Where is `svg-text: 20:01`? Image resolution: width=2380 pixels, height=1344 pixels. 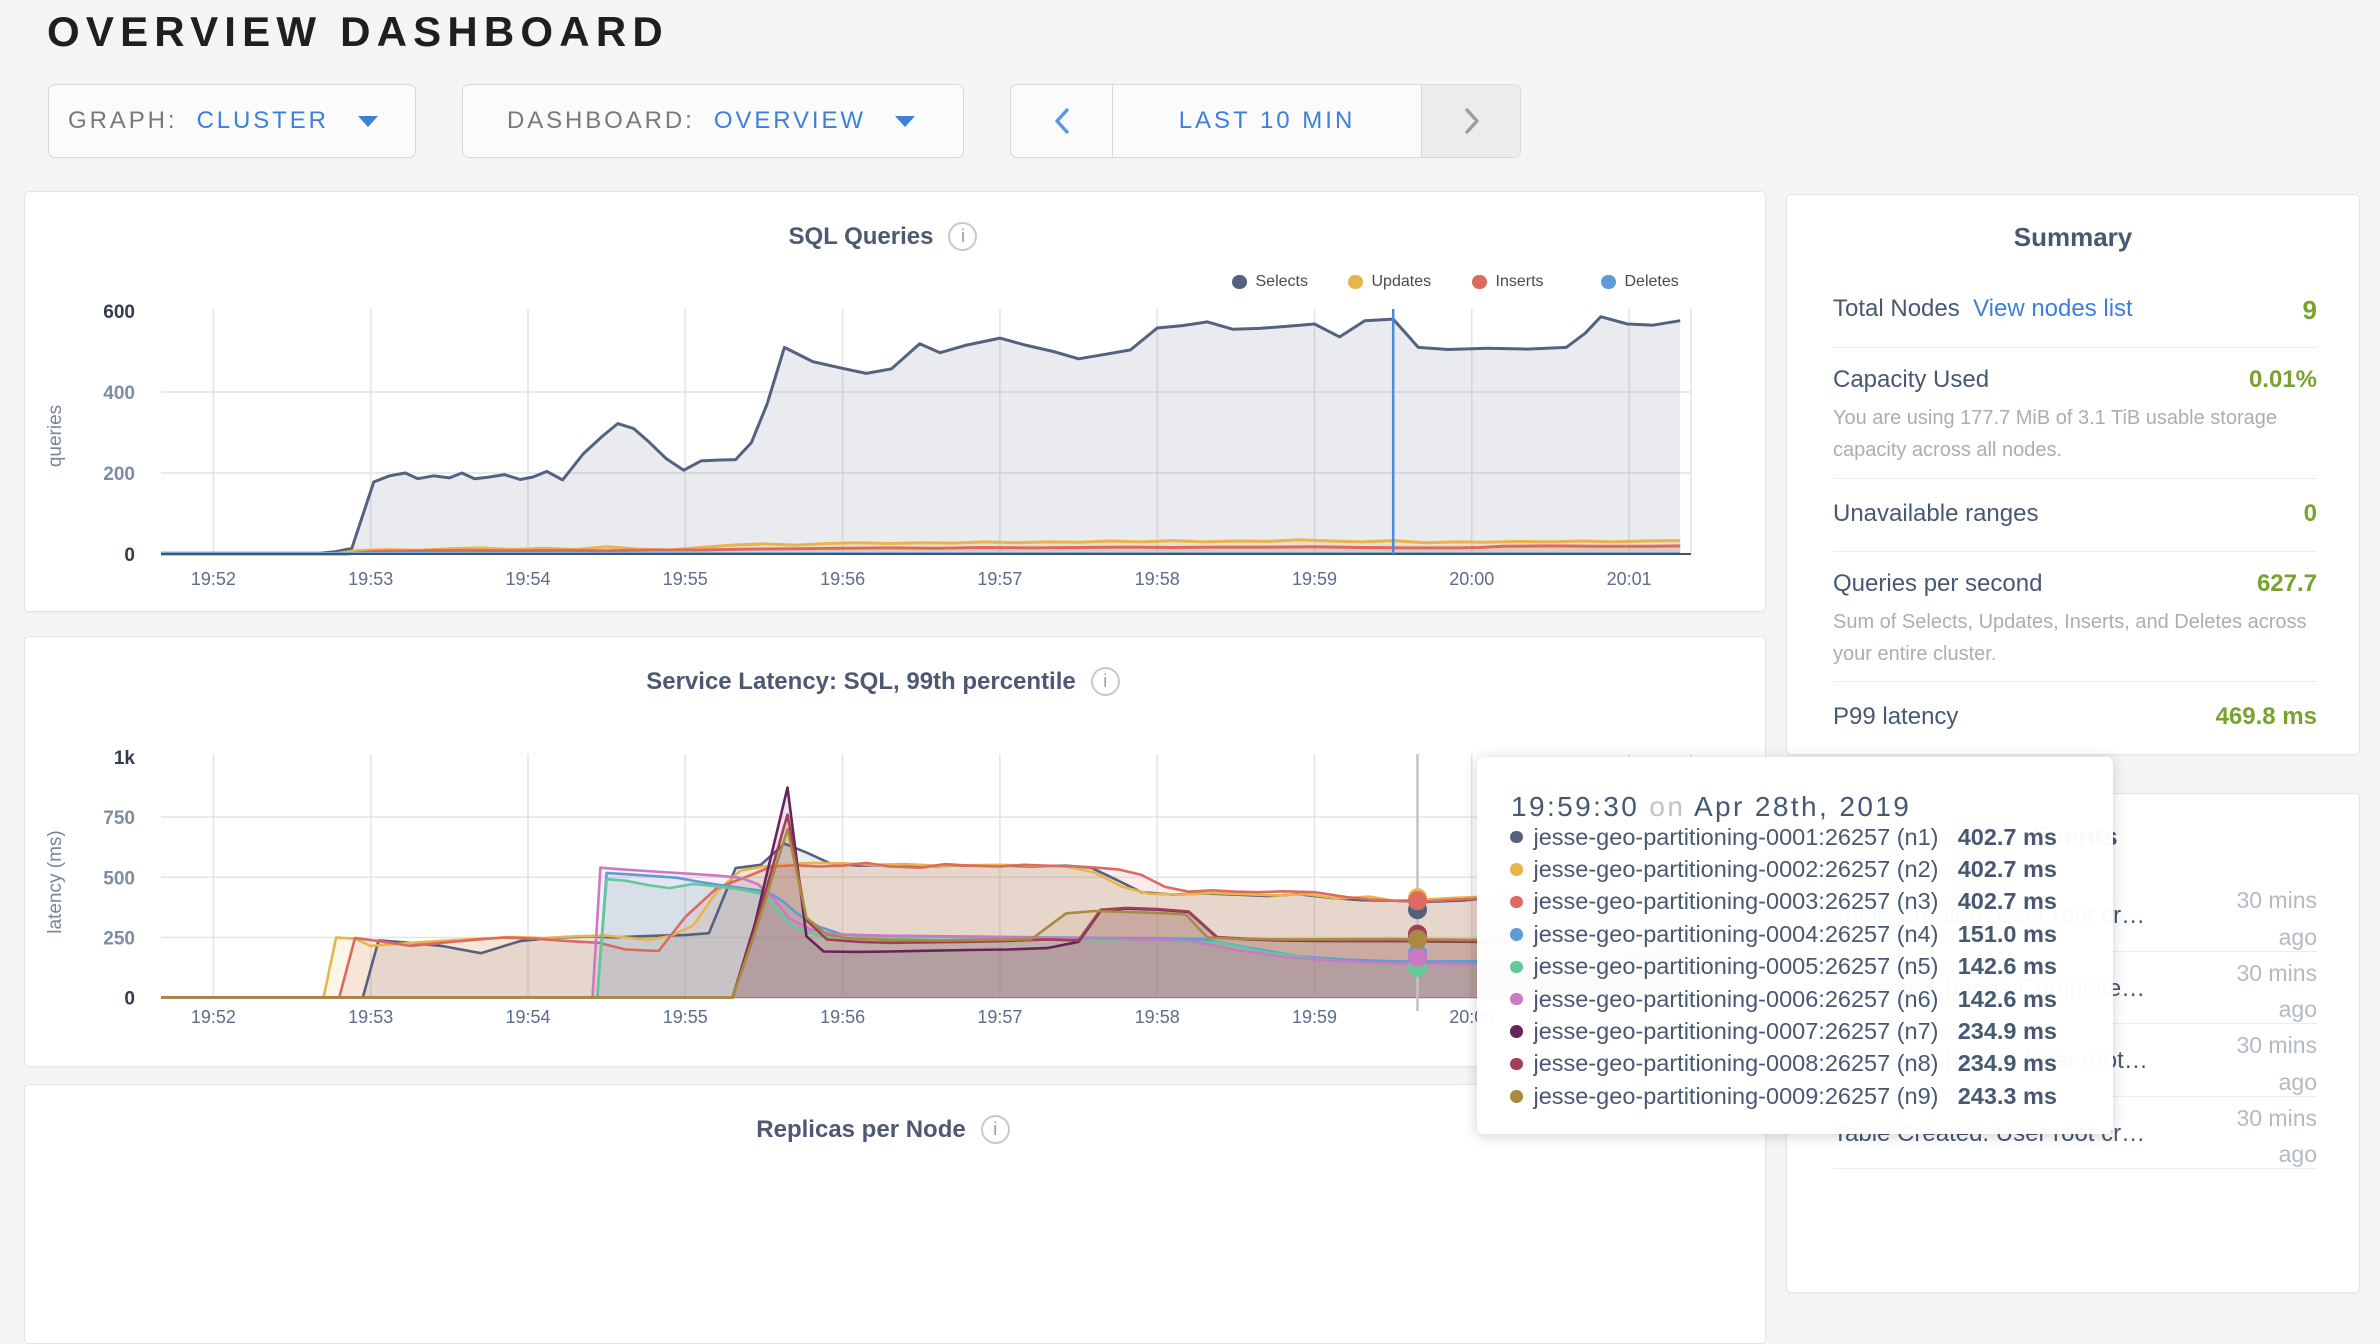 svg-text: 20:01 is located at coordinates (1629, 579).